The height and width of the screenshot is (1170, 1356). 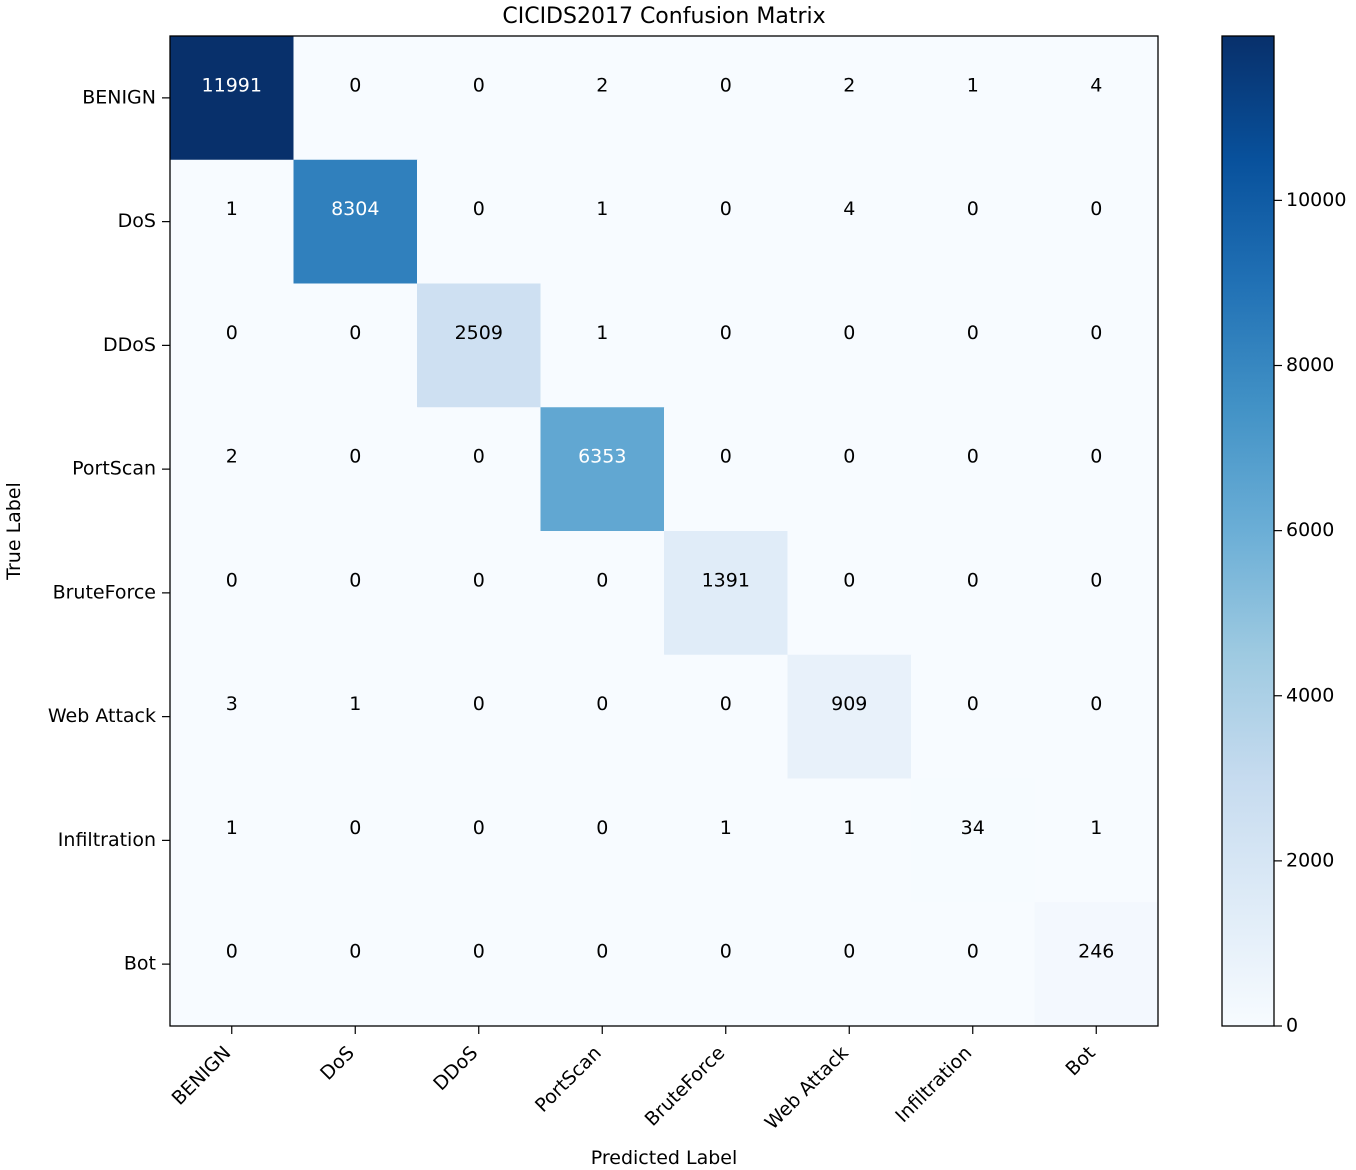 I want to click on x-tick-label-benign: BENIGN, so click(x=202, y=1076).